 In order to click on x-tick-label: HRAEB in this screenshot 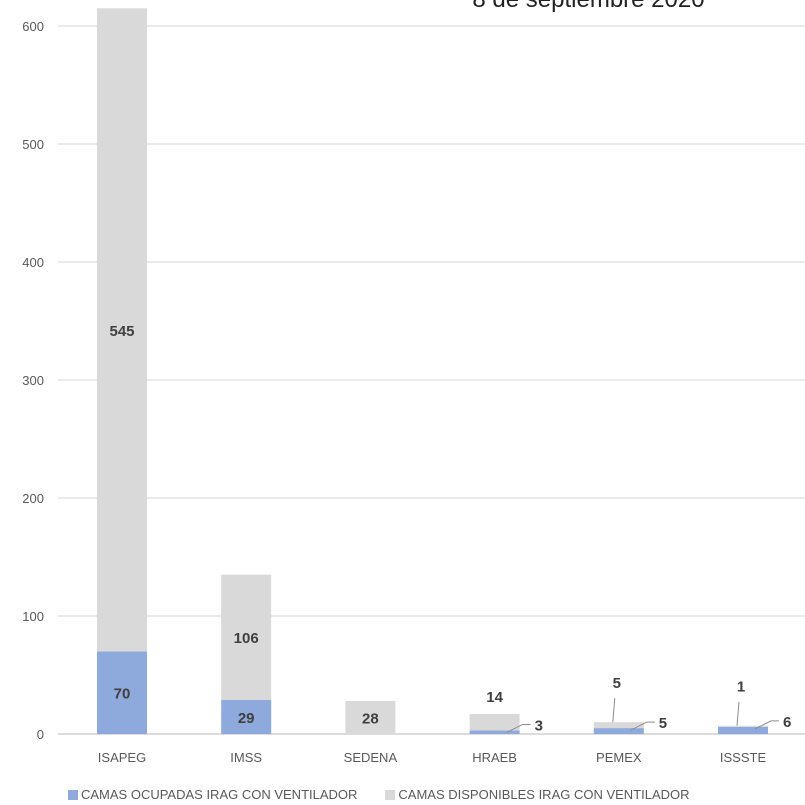, I will do `click(494, 757)`.